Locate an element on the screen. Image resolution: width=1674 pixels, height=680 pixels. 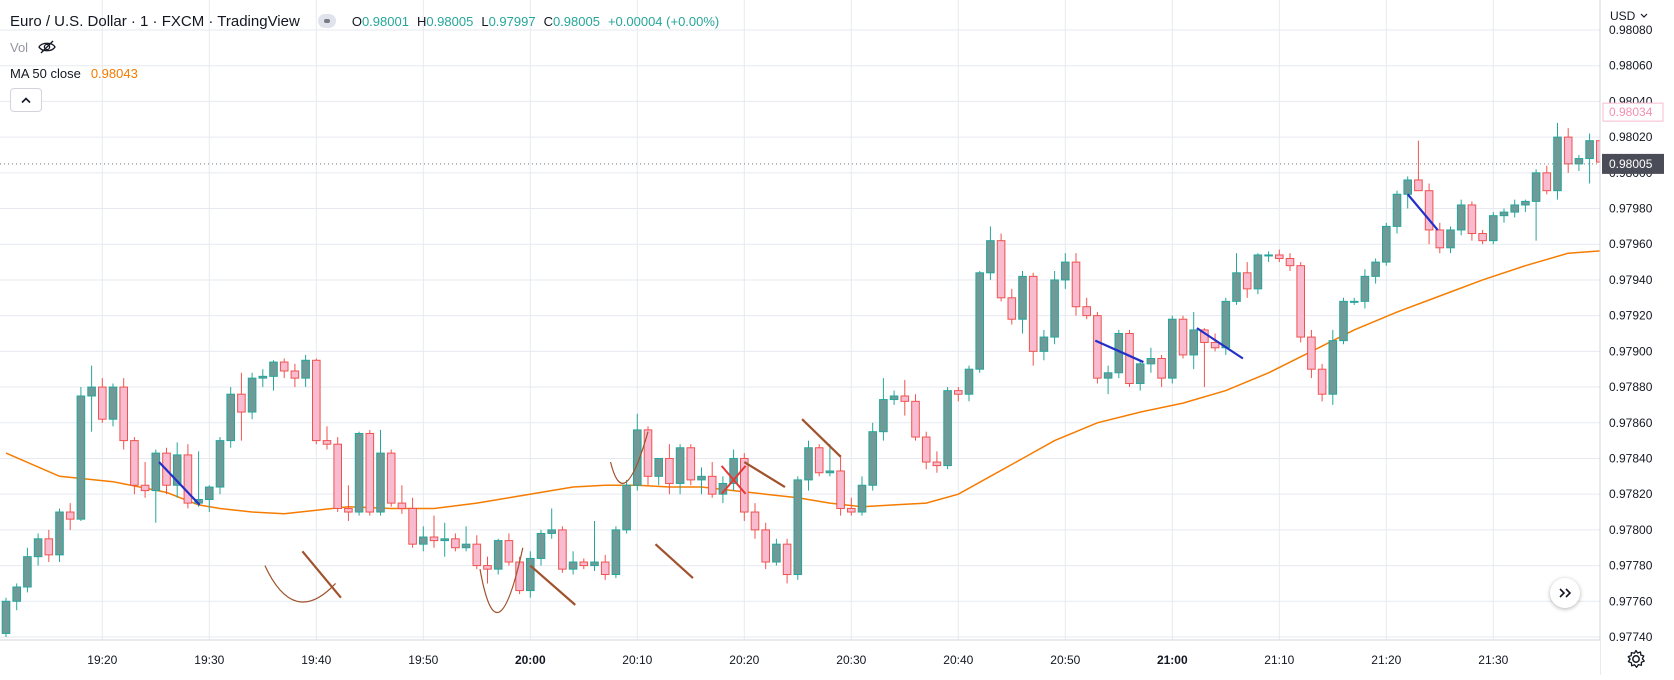
legend-ma-row: MA 50 close 0.98043 is located at coordinates (368, 73).